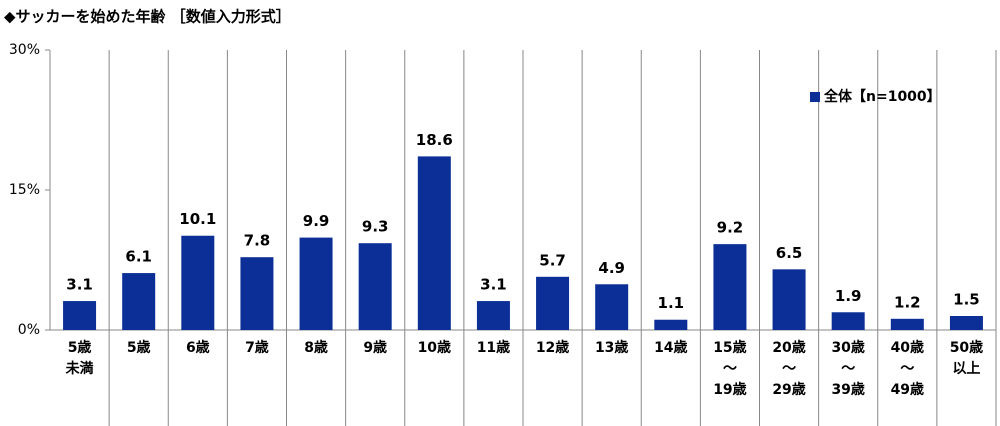  What do you see at coordinates (730, 228) in the screenshot?
I see `value-label: 9.2` at bounding box center [730, 228].